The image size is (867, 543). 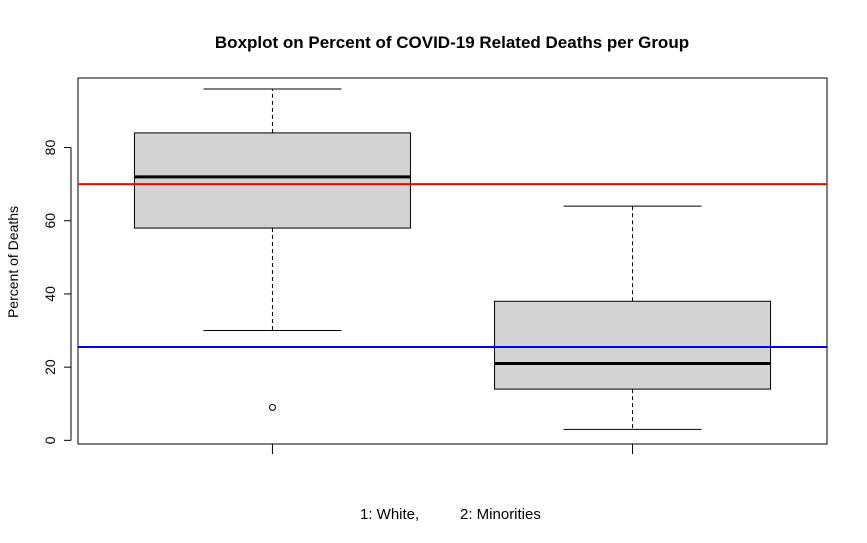 What do you see at coordinates (500, 514) in the screenshot?
I see `x-axis-caption-minorities: 2: Minorities` at bounding box center [500, 514].